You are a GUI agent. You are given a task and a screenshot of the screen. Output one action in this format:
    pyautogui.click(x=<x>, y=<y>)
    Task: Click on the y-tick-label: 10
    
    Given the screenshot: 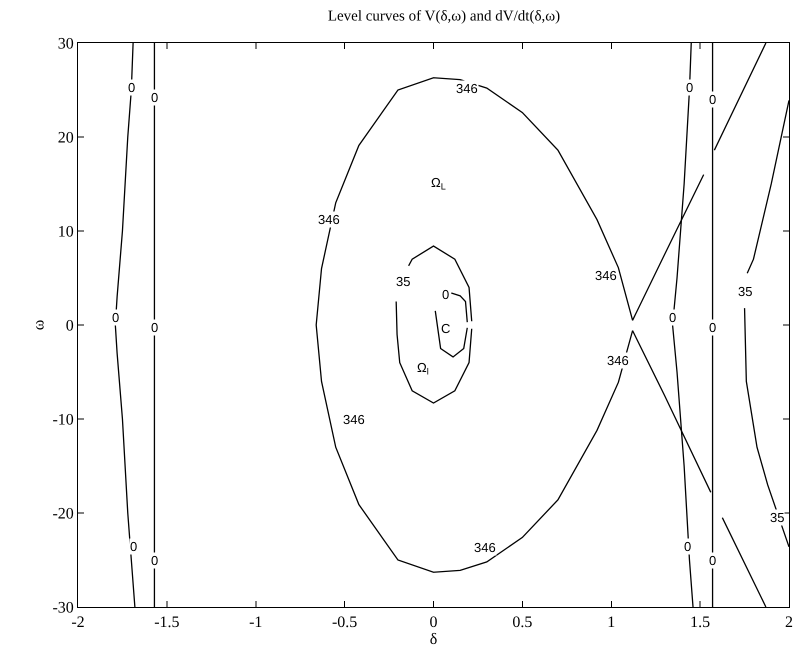 What is the action you would take?
    pyautogui.click(x=66, y=232)
    